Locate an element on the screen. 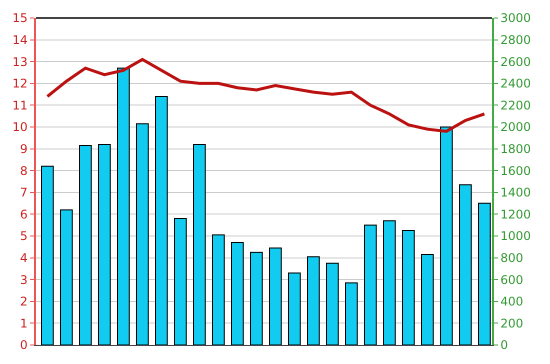 This screenshot has height=364, width=550. y2-tick-label: 2600 is located at coordinates (515, 61).